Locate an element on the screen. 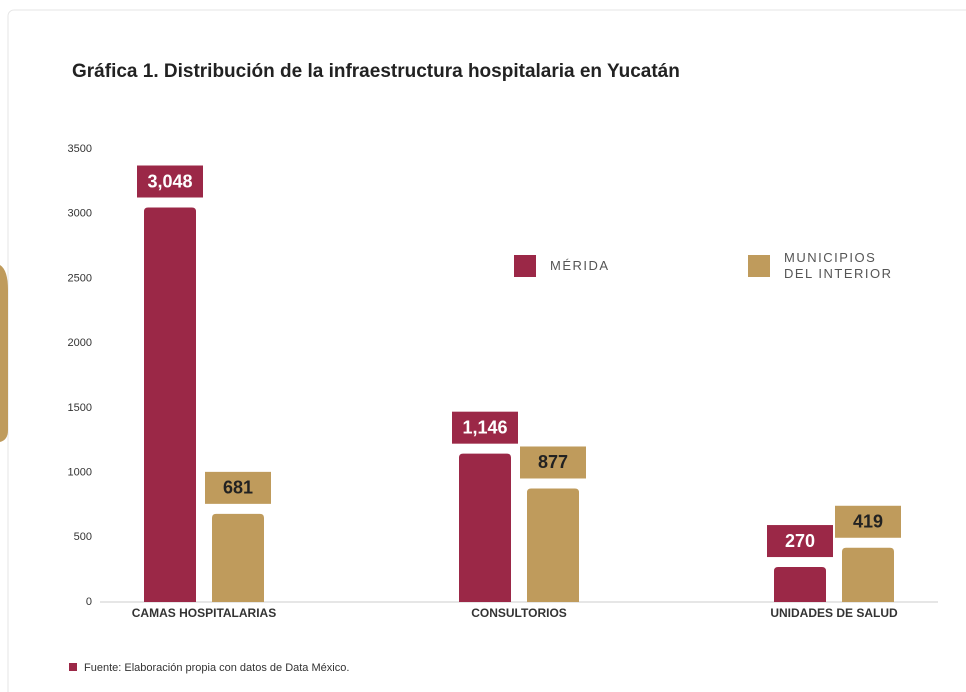  legend-label: MUNICIPIOS DEL INTERIOR is located at coordinates (838, 265).